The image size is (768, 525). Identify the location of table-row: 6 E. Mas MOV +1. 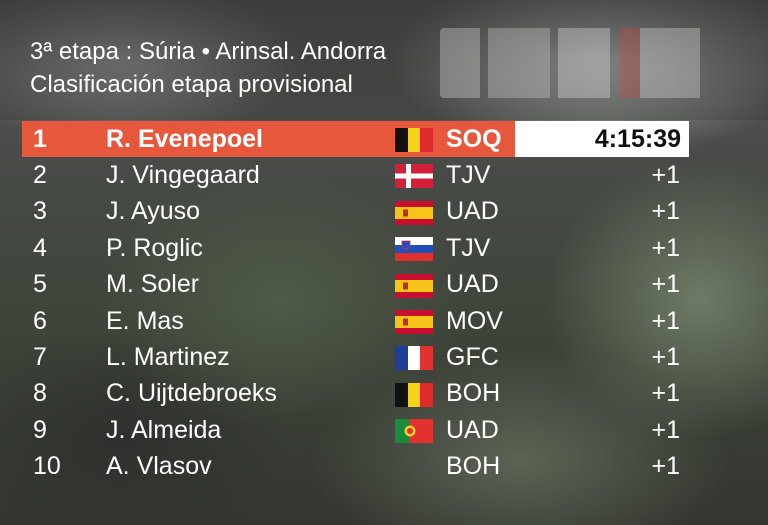
(384, 321).